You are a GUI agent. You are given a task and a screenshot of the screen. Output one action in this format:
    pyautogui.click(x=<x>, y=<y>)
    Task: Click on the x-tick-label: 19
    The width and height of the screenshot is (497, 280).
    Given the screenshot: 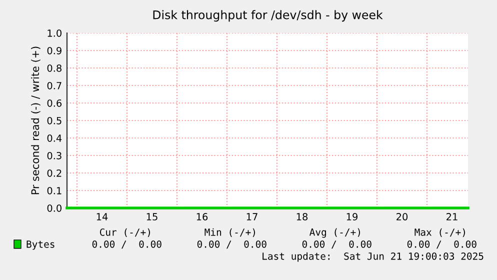 What is the action you would take?
    pyautogui.click(x=352, y=216)
    